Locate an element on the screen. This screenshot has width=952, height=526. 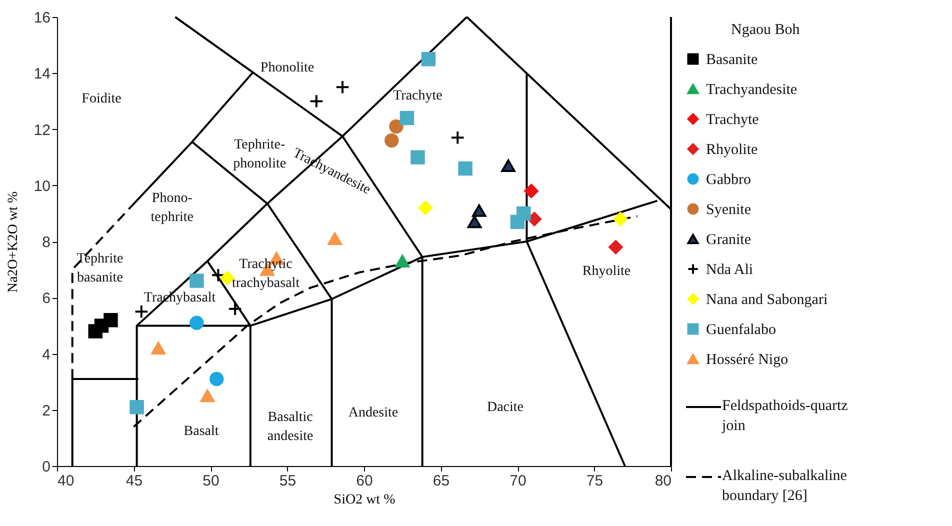
annotation: Tephrite- phonolite is located at coordinates (259, 155).